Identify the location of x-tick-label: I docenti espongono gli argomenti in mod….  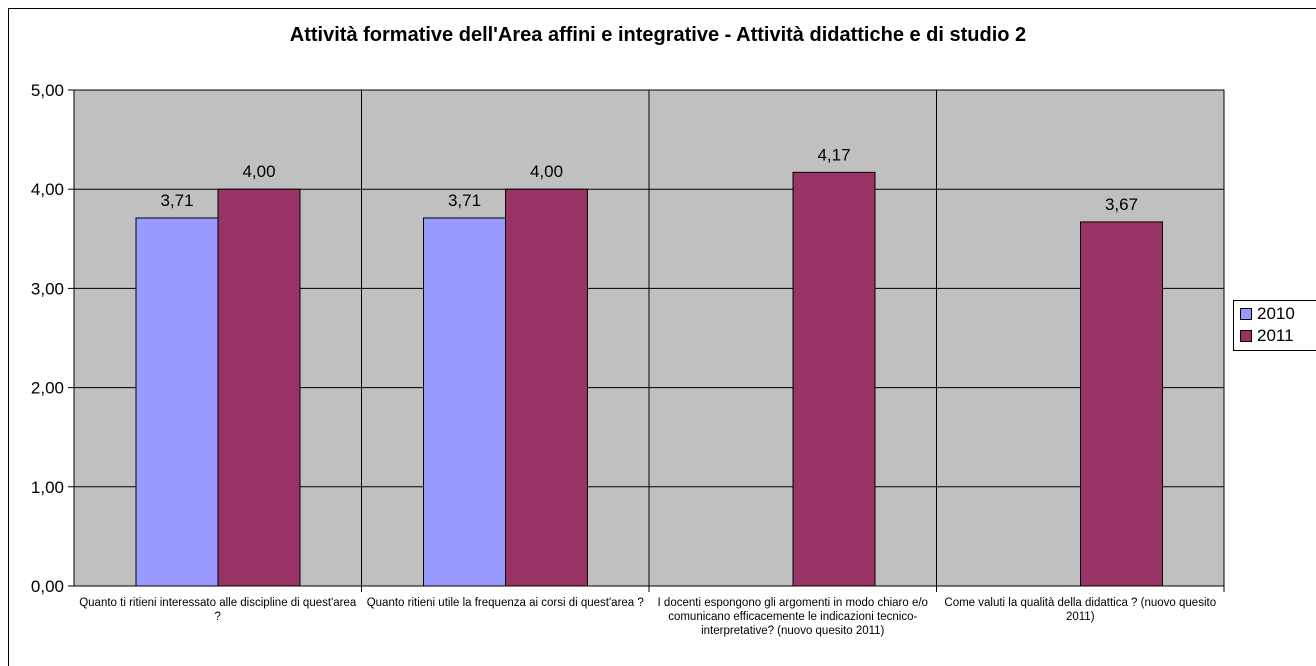
(792, 617).